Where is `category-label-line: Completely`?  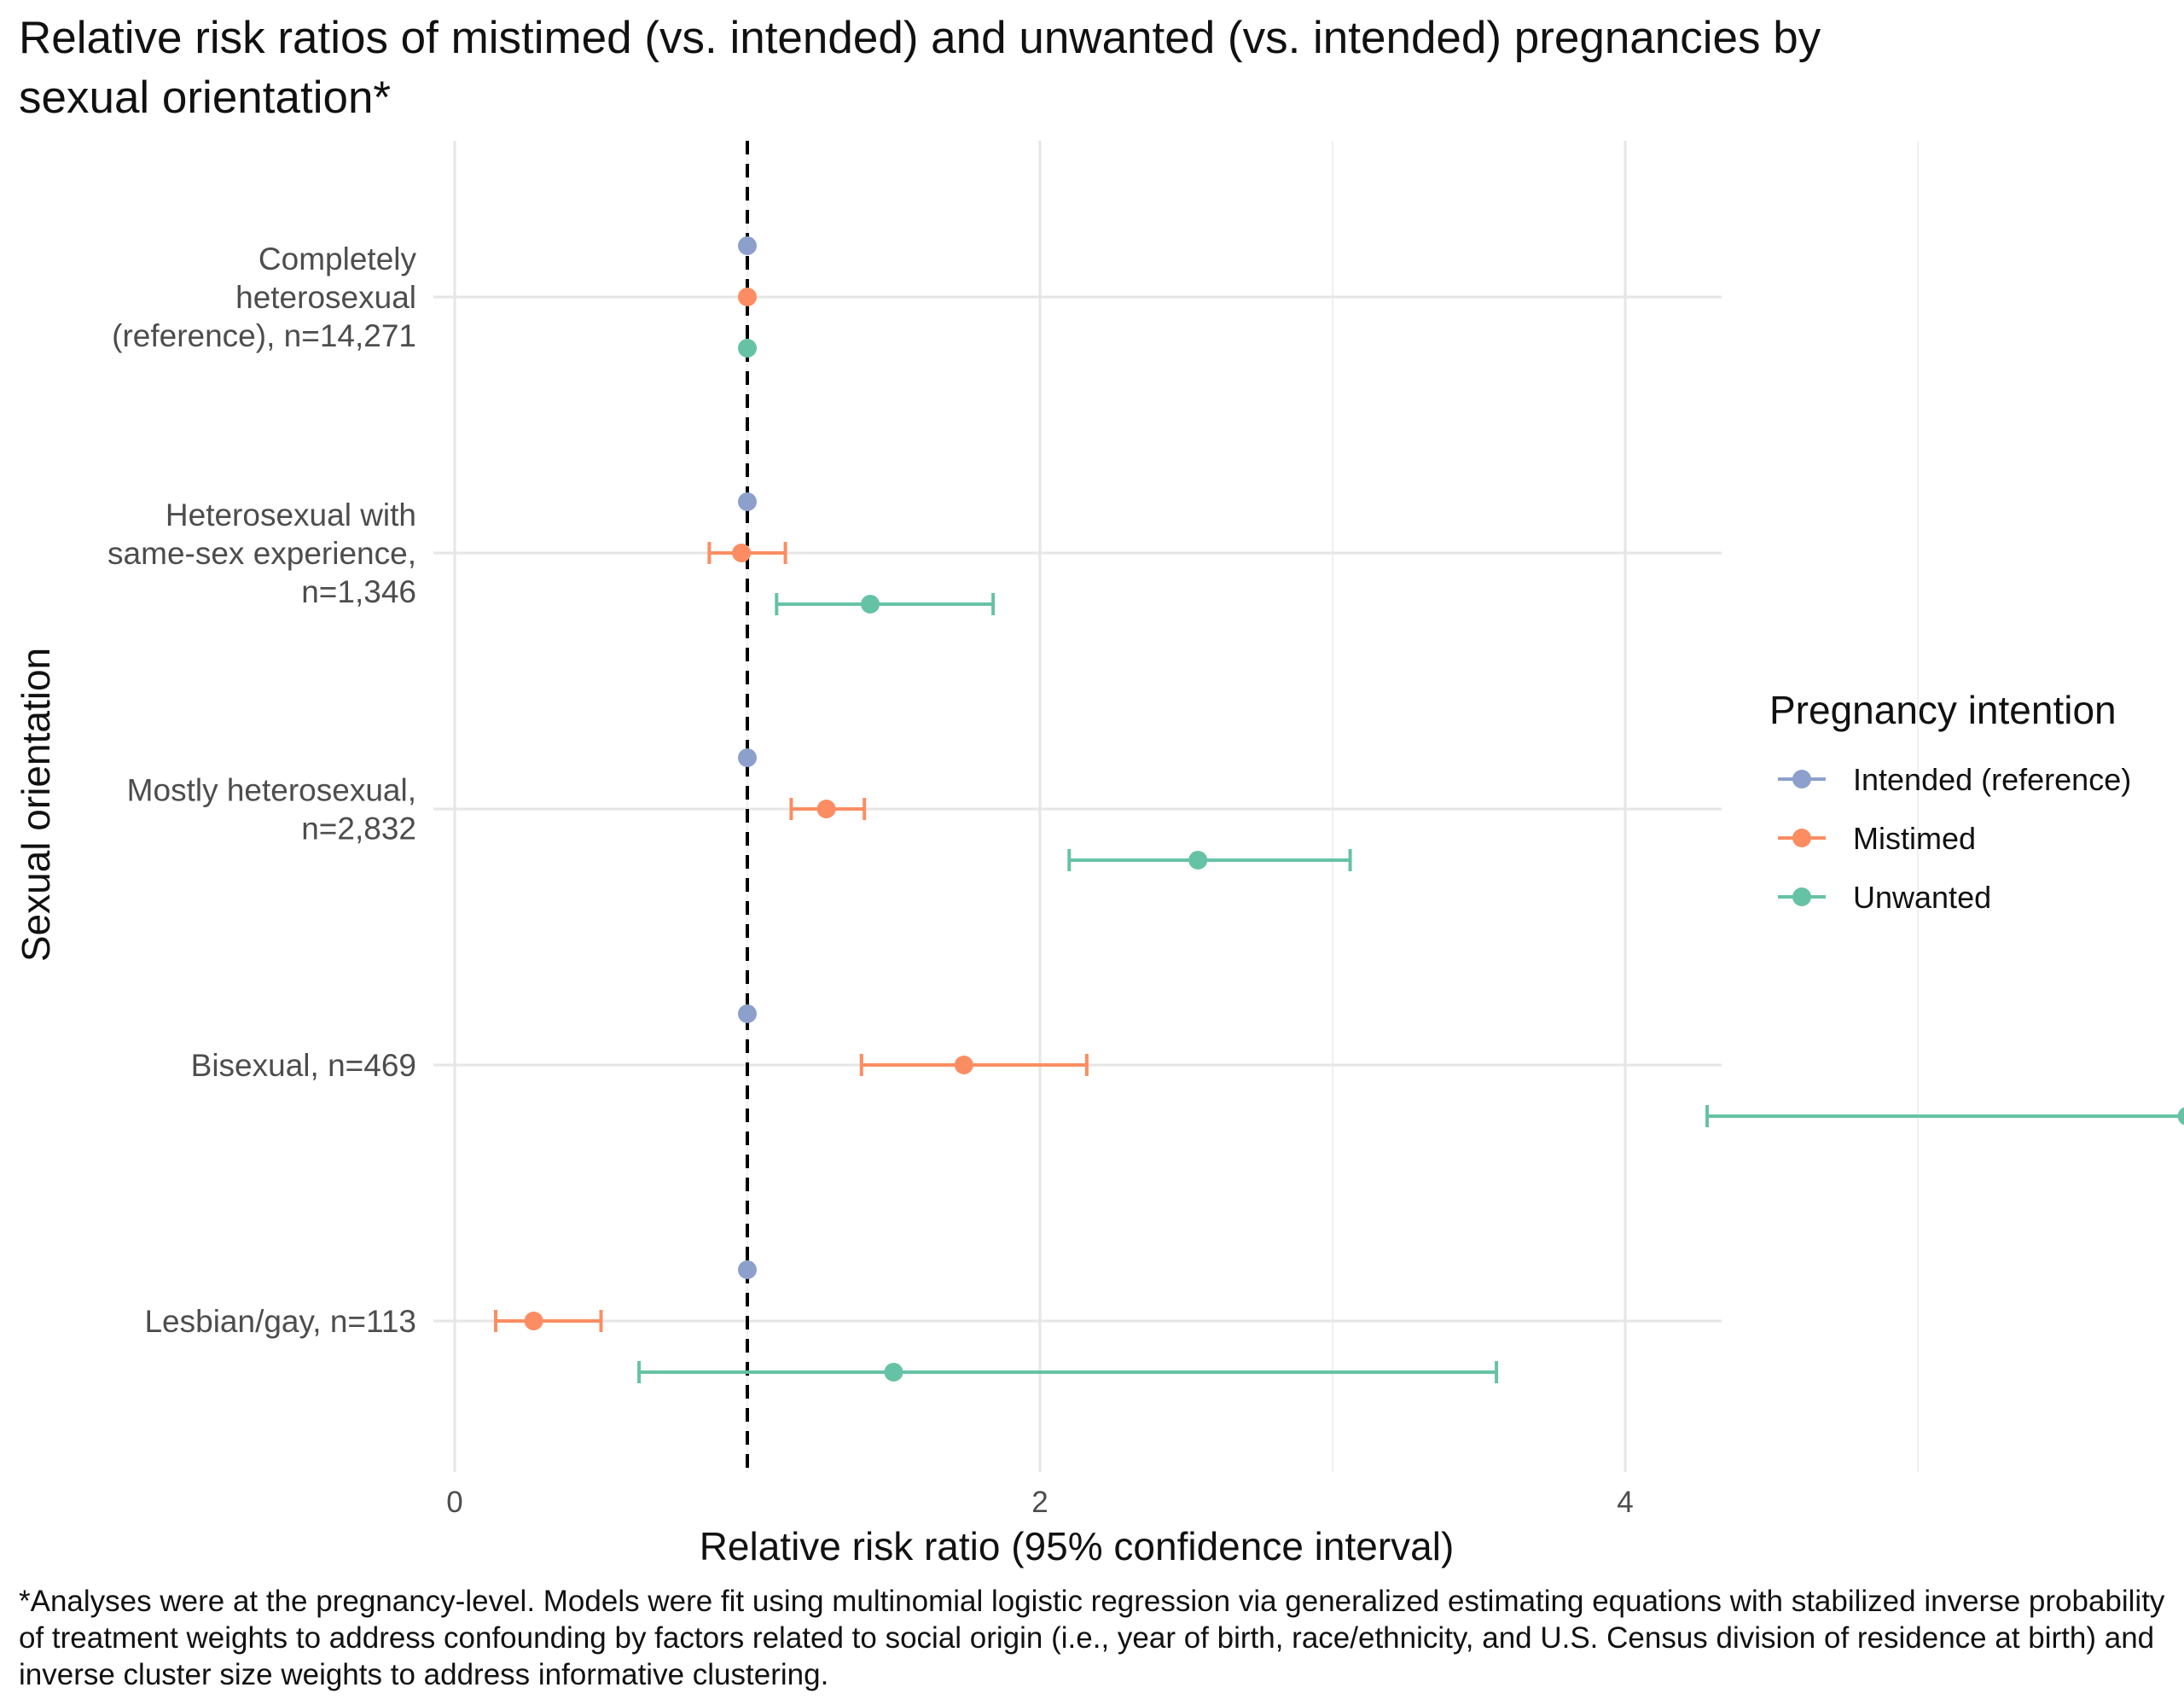
category-label-line: Completely is located at coordinates (337, 258).